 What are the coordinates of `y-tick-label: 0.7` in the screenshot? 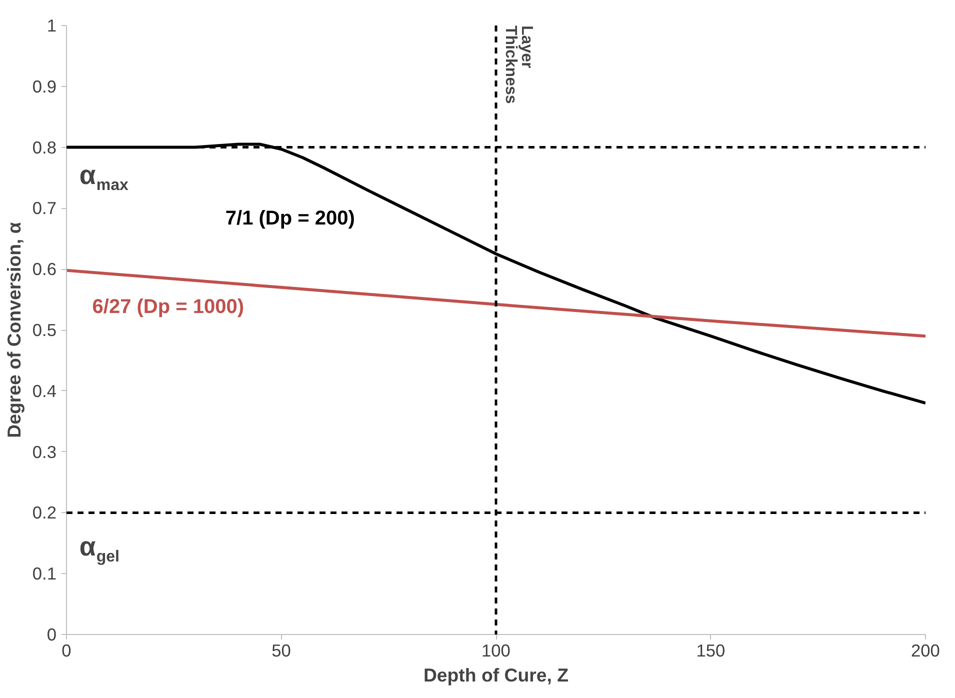 It's located at (44, 208).